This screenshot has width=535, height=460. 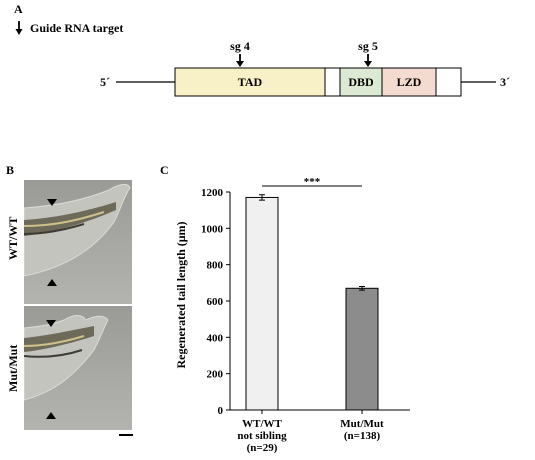 What do you see at coordinates (19, 28) in the screenshot?
I see `down-arrow-icon` at bounding box center [19, 28].